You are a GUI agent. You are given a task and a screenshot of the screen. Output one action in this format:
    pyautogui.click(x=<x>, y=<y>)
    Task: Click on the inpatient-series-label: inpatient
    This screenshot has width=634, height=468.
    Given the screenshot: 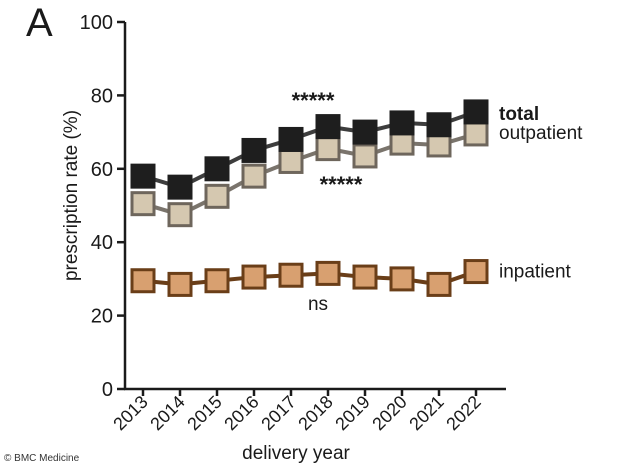 What is the action you would take?
    pyautogui.click(x=535, y=272)
    